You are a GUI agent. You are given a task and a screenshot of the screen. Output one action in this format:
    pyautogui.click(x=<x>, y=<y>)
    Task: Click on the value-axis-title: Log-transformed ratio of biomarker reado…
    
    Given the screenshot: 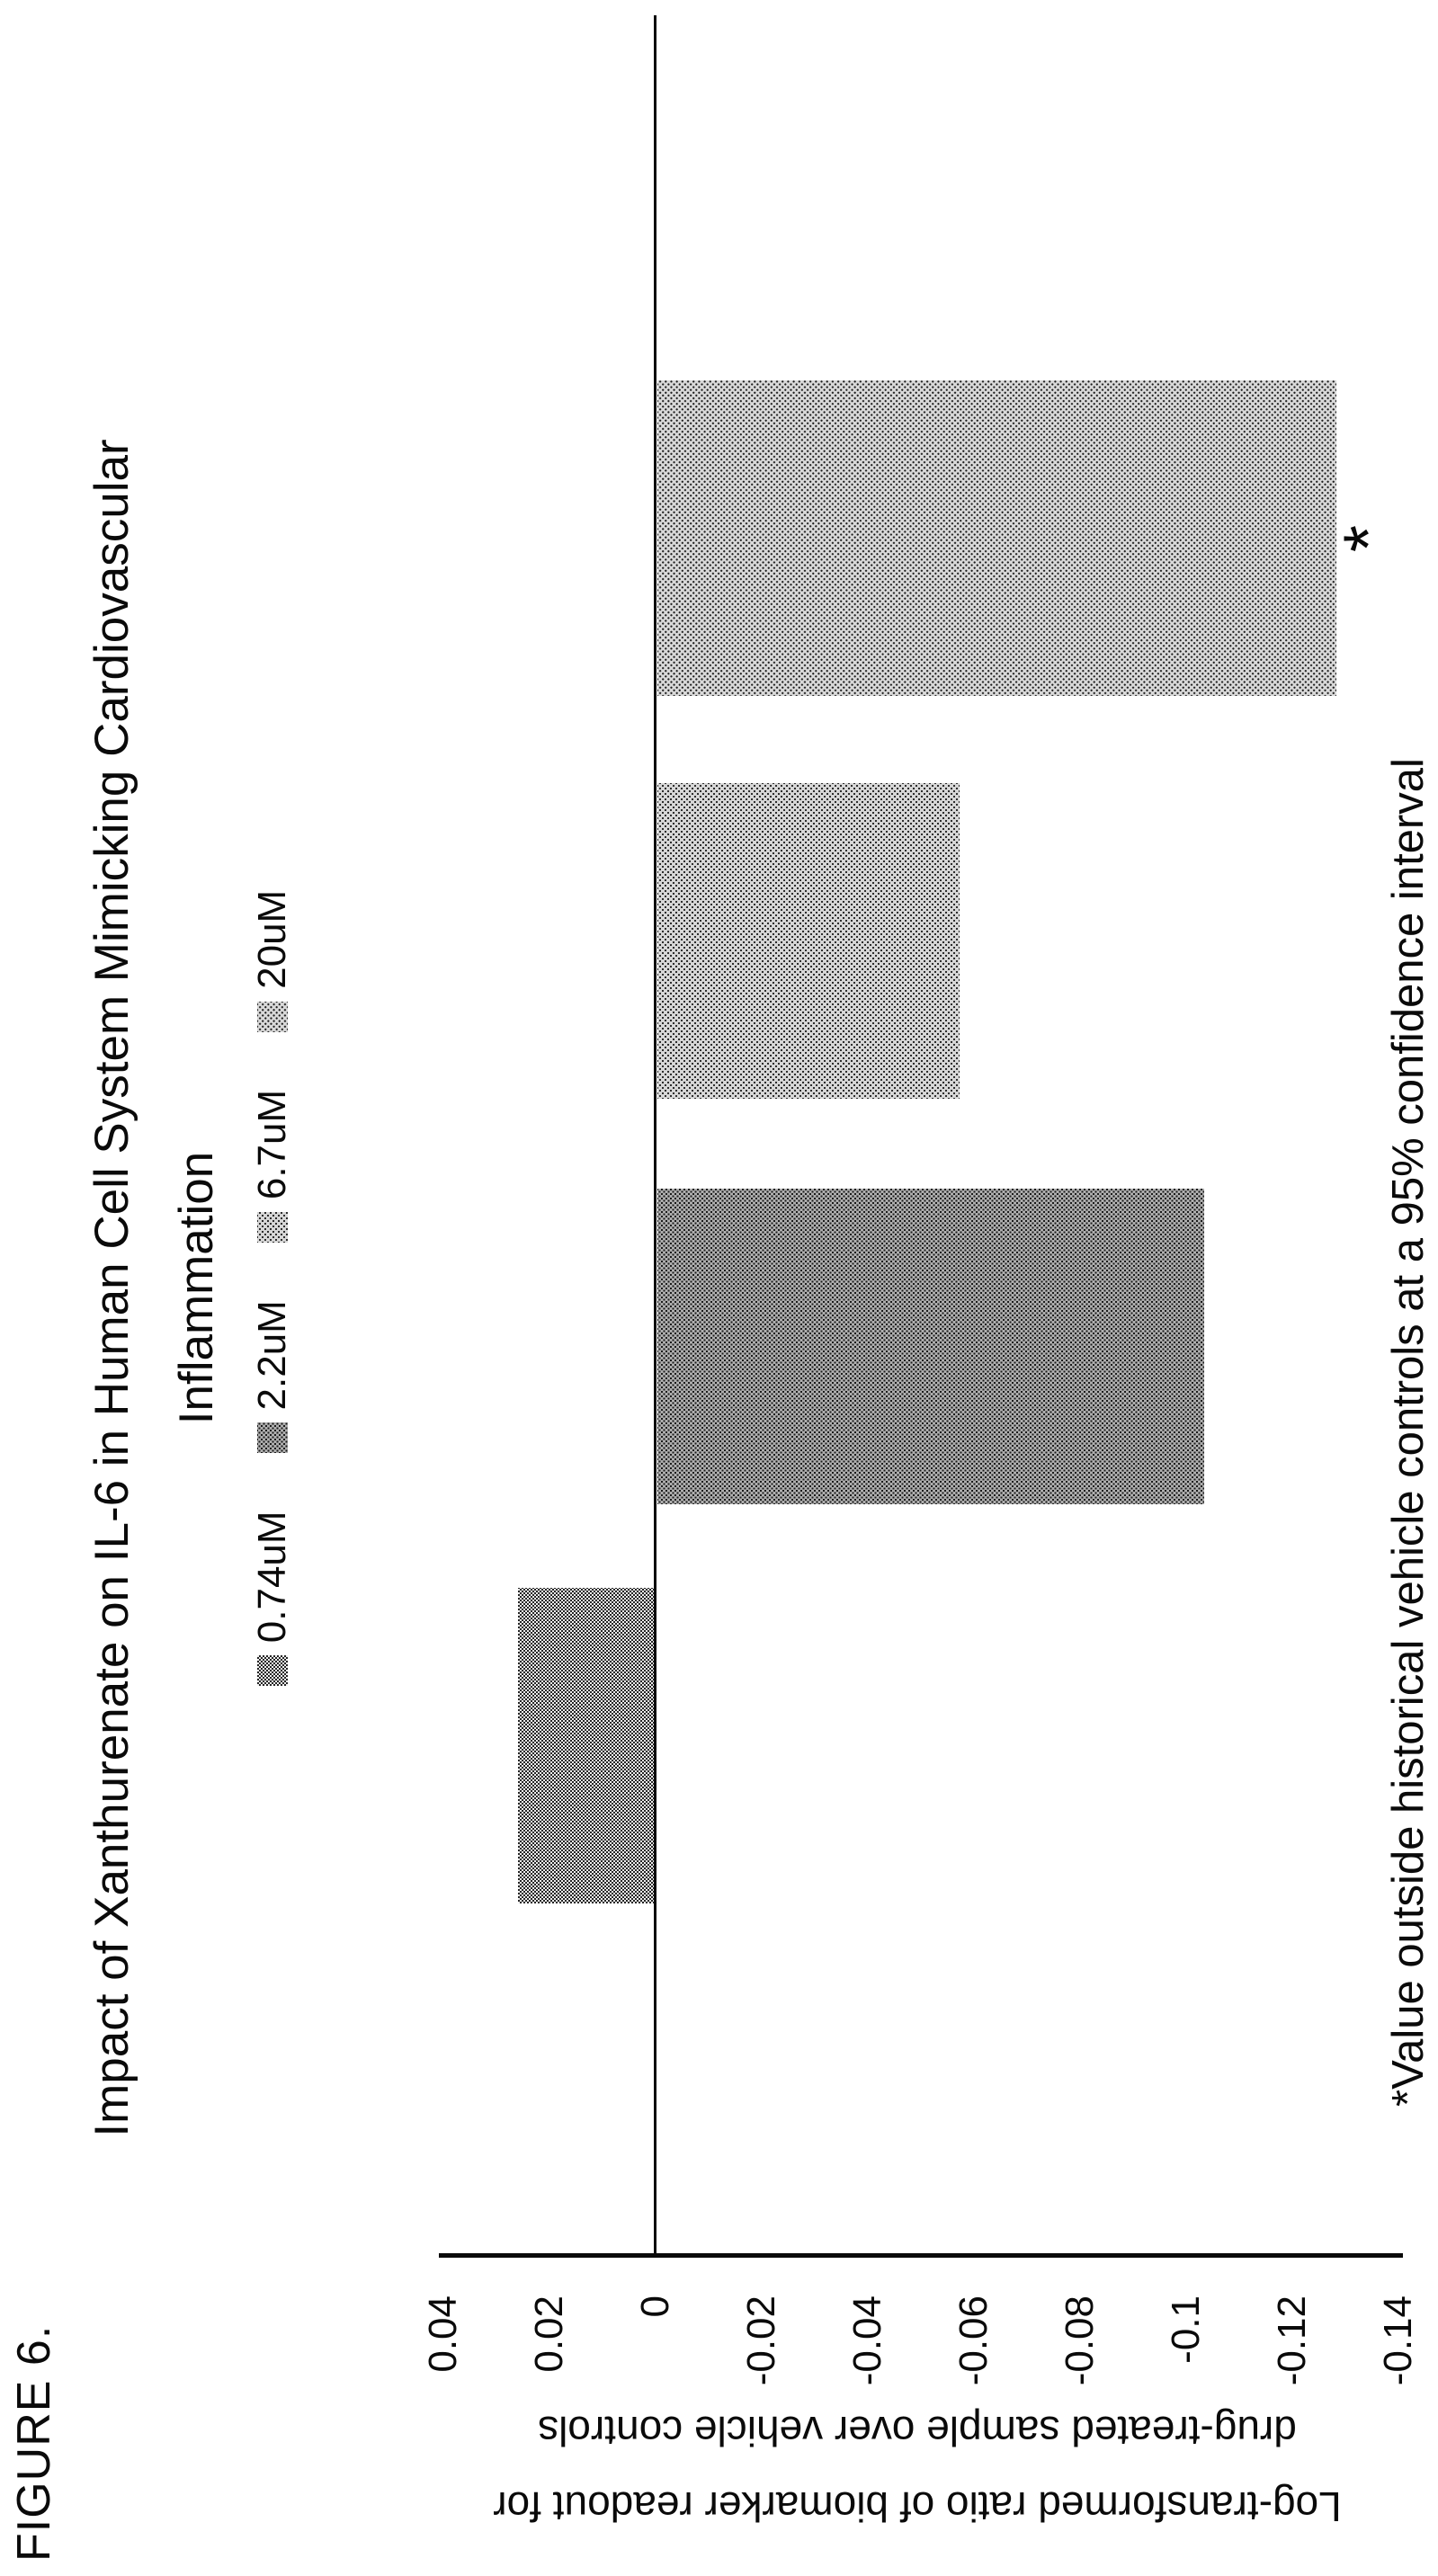 What is the action you would take?
    pyautogui.click(x=885, y=2469)
    